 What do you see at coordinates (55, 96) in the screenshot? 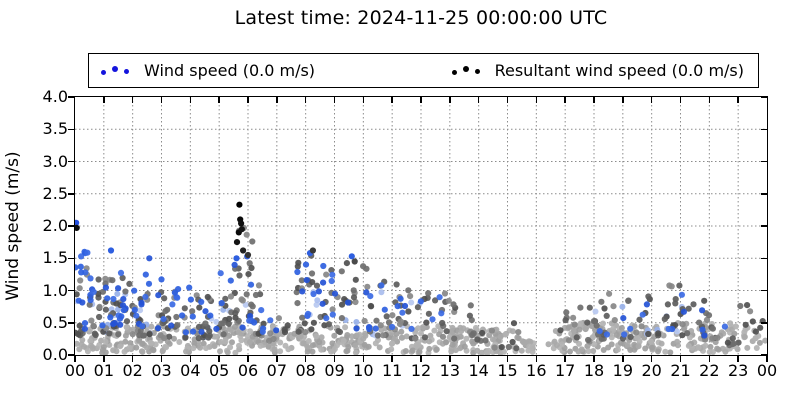
I see `y-tick-label: 4.0` at bounding box center [55, 96].